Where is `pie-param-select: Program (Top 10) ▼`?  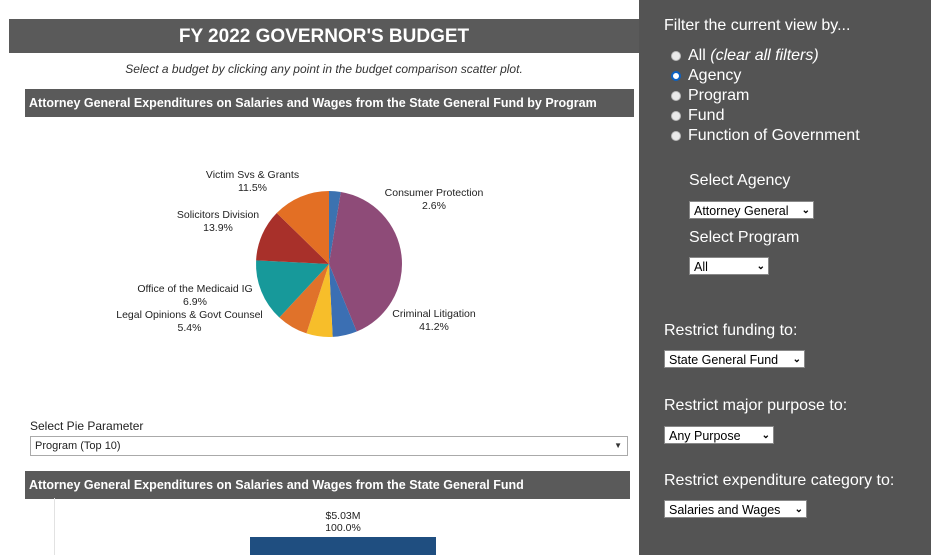 pie-param-select: Program (Top 10) ▼ is located at coordinates (329, 446).